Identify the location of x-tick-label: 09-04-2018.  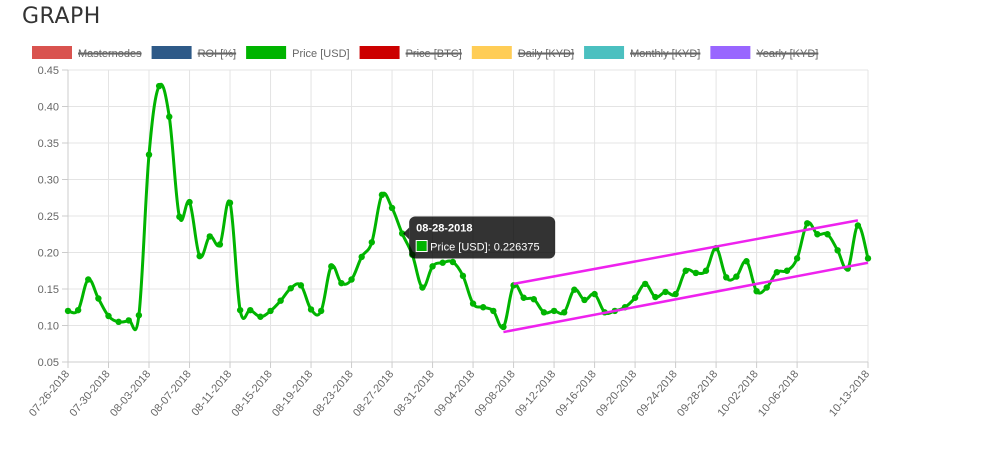
(454, 393).